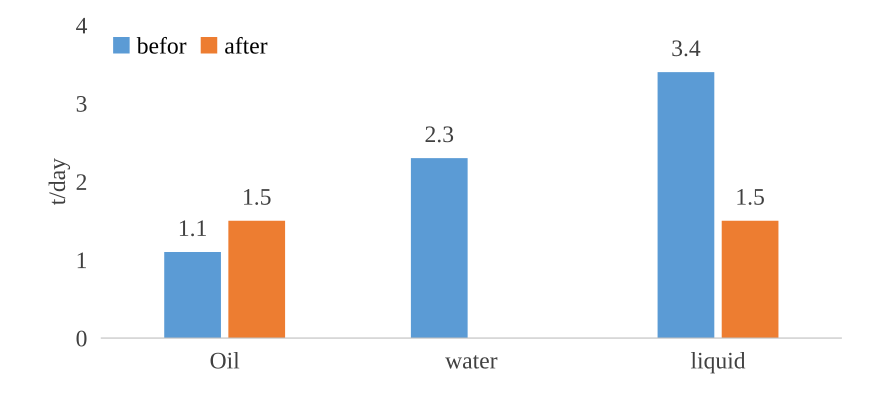 The height and width of the screenshot is (420, 881). What do you see at coordinates (193, 228) in the screenshot?
I see `data-label: 1.1` at bounding box center [193, 228].